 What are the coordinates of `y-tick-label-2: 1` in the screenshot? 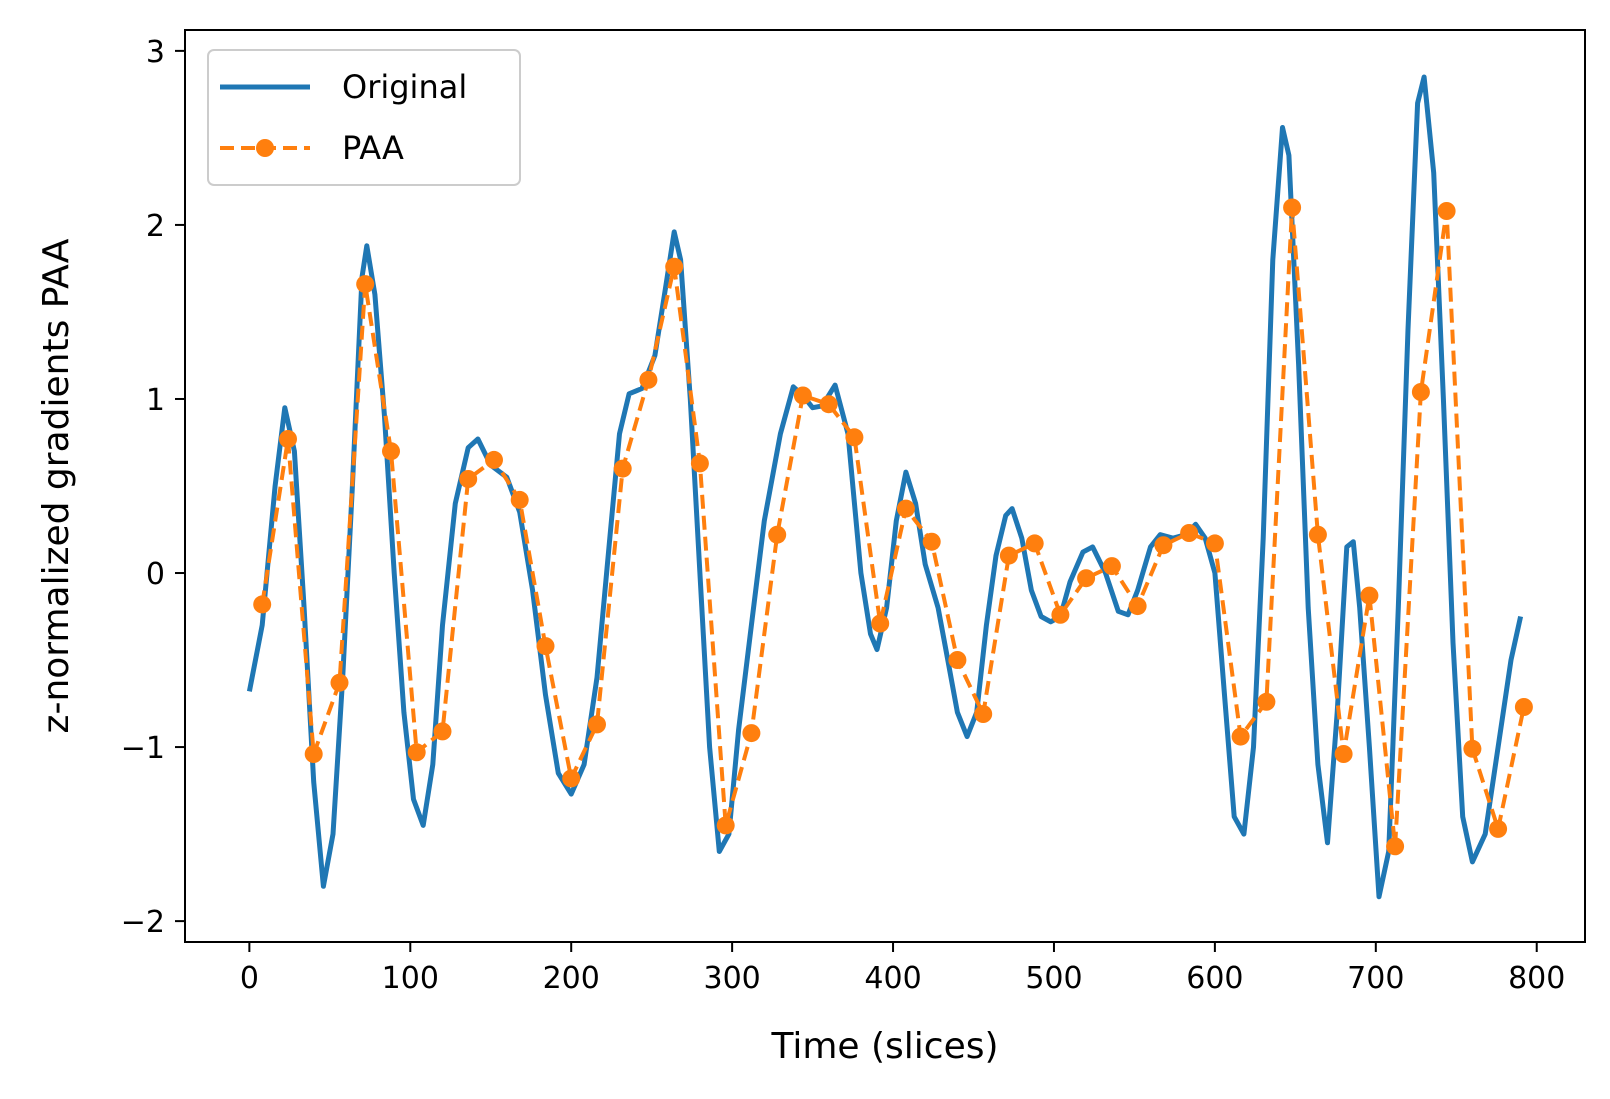 It's located at (155, 400).